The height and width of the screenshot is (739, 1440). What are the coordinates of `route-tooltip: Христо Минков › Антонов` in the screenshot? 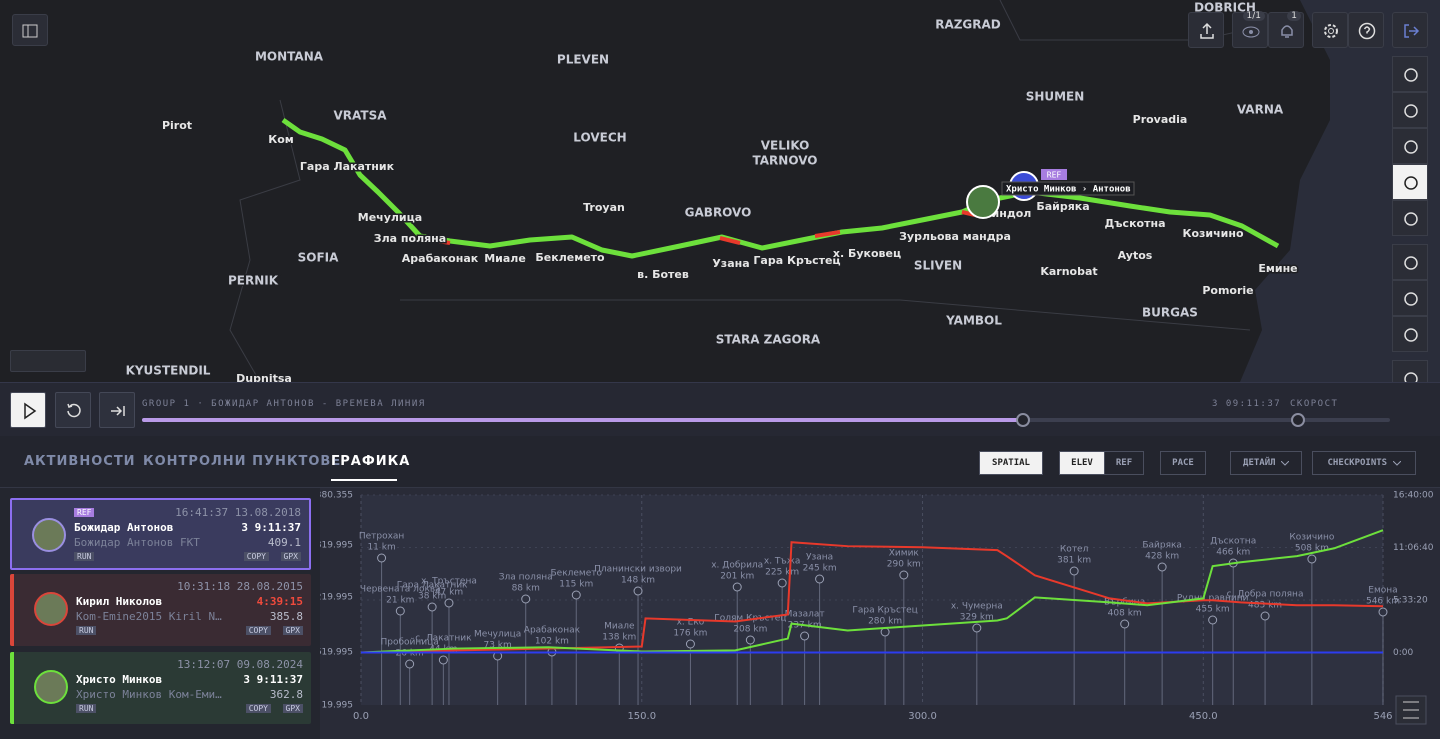 It's located at (1068, 190).